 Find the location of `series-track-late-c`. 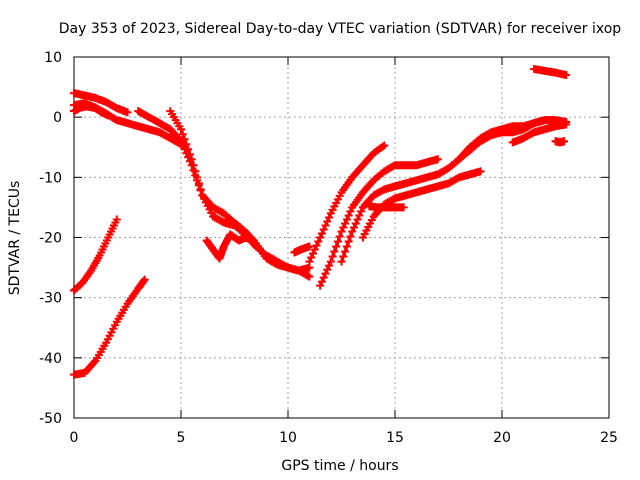

series-track-late-c is located at coordinates (539, 133).